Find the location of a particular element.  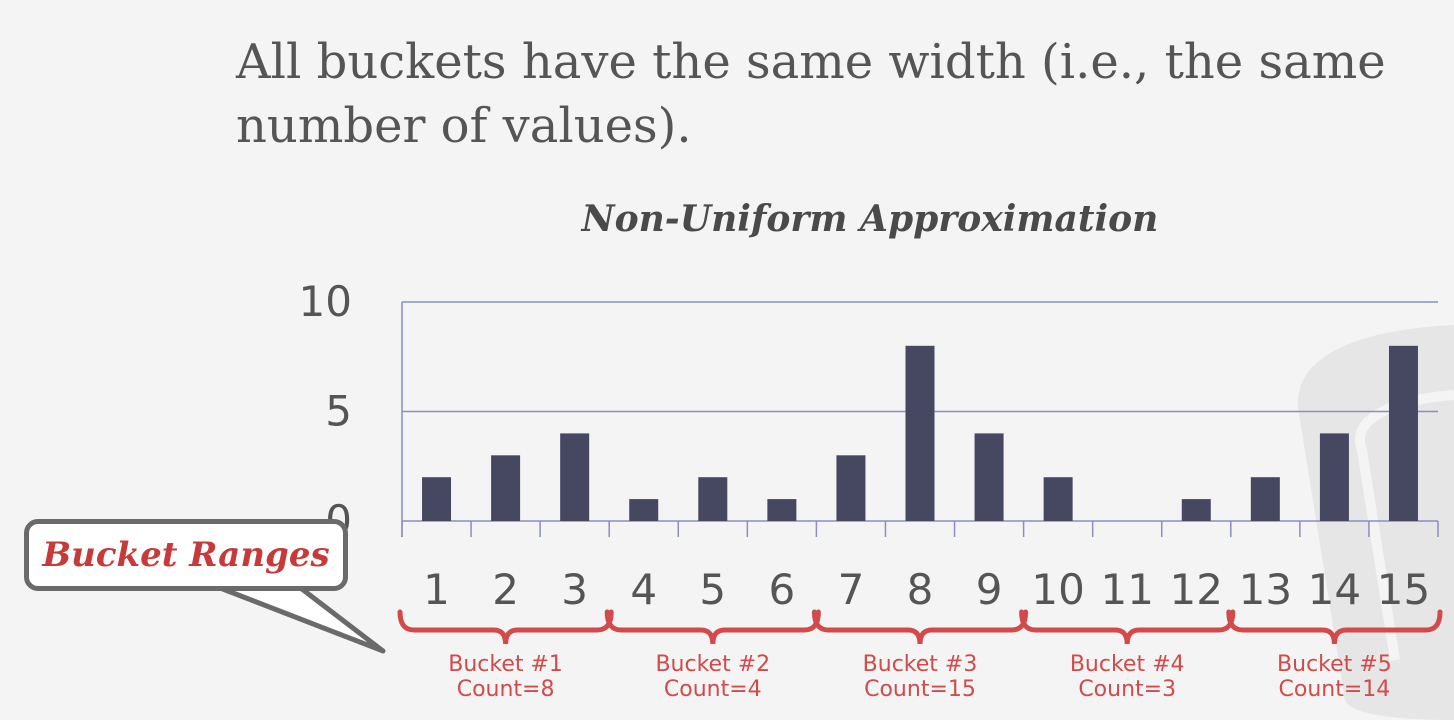

x-tick-label: 2 is located at coordinates (505, 589).